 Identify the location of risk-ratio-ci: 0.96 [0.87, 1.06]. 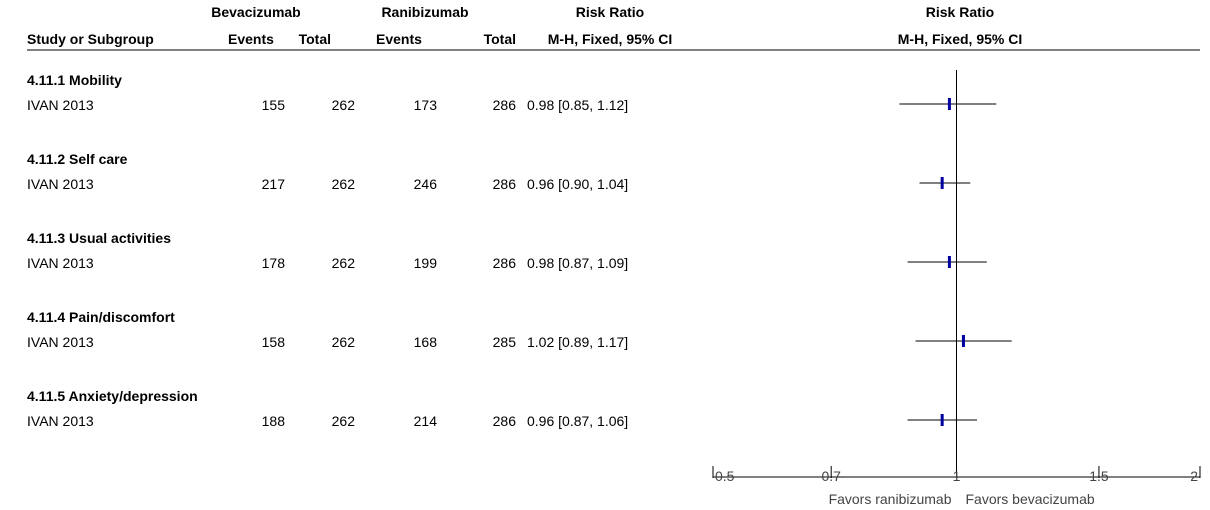
(577, 421).